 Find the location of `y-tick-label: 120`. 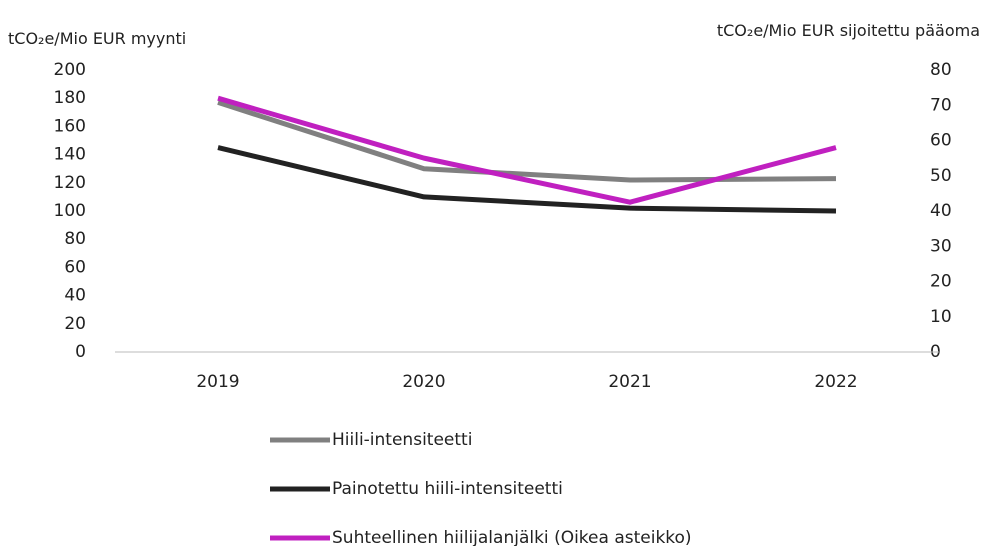

y-tick-label: 120 is located at coordinates (70, 183).